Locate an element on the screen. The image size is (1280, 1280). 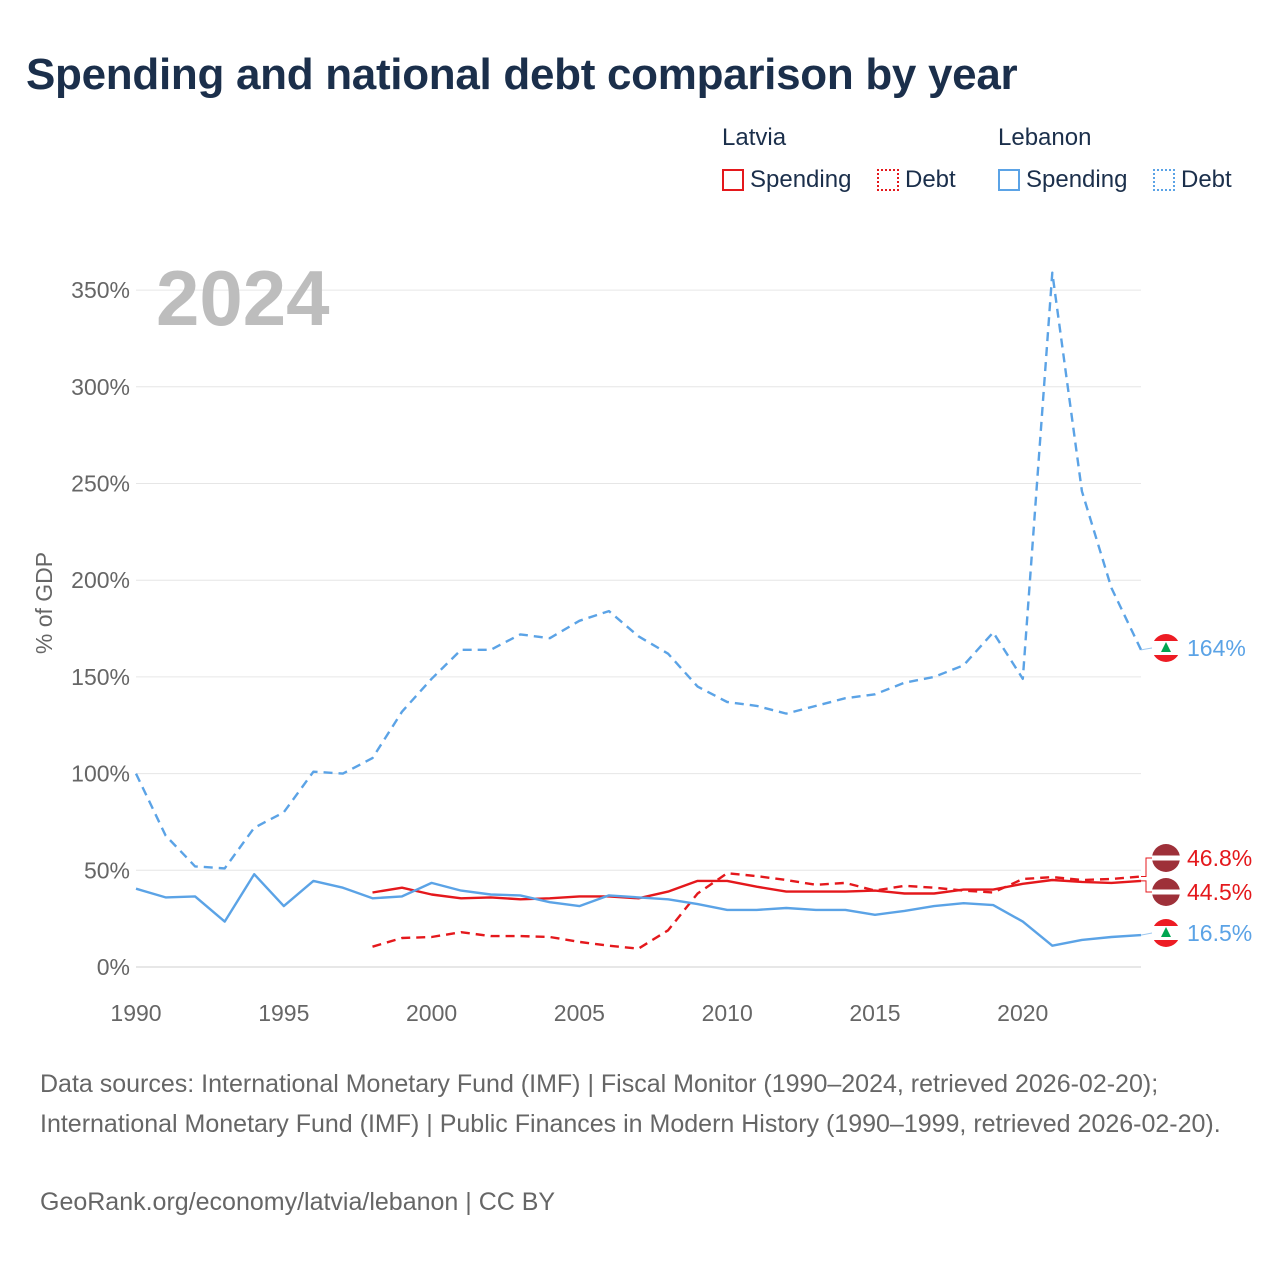
legend-latvia-debt: Debt is located at coordinates (916, 180).